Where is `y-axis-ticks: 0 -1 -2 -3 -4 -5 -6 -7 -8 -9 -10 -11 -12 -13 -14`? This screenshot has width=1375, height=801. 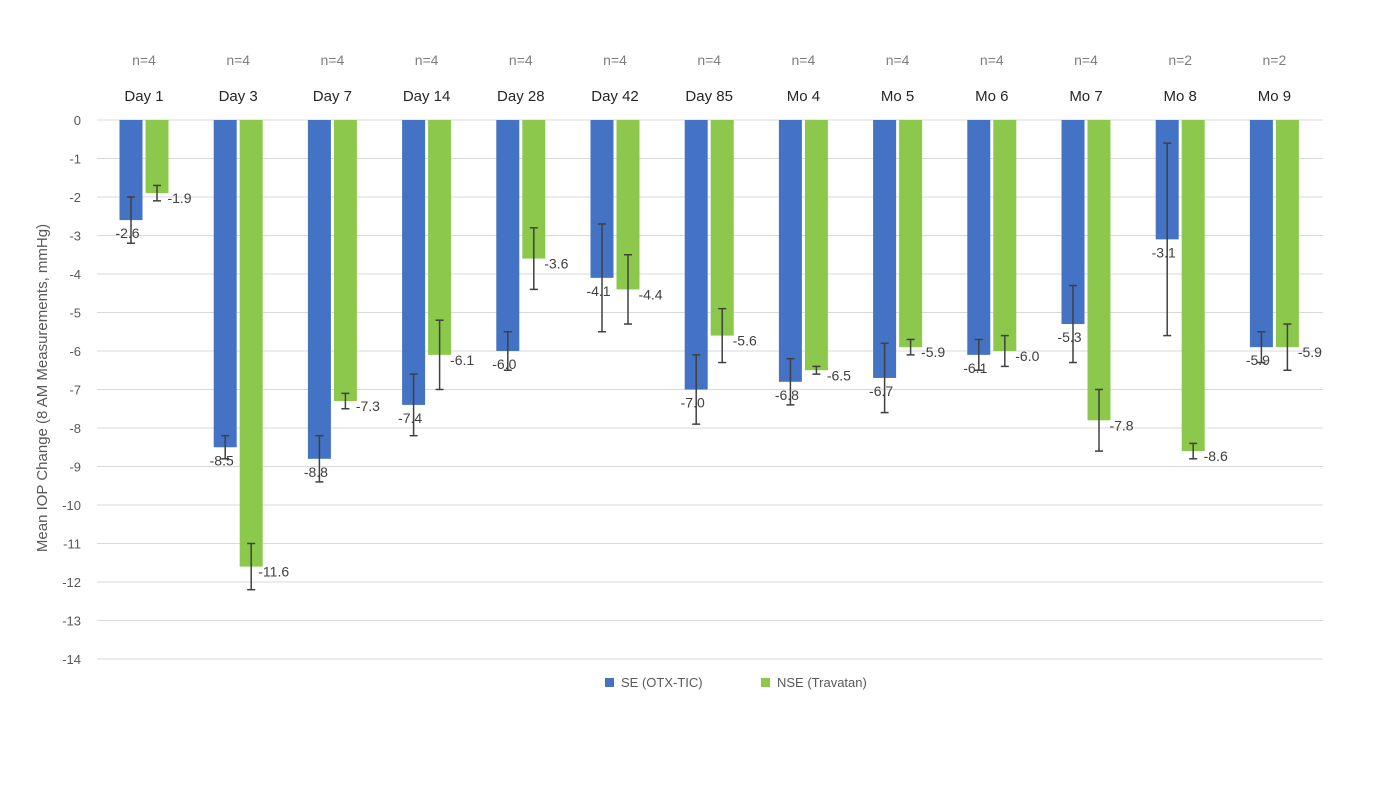 y-axis-ticks: 0 -1 -2 -3 -4 -5 -6 -7 -8 -9 -10 -11 -12 -13 -14 is located at coordinates (71, 390).